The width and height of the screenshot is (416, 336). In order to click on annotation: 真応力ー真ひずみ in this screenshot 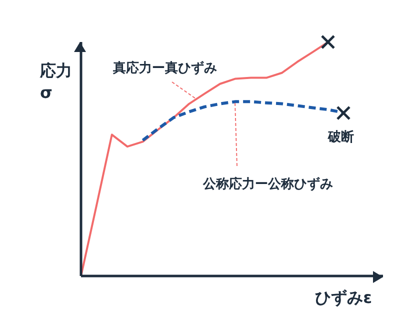, I will do `click(164, 68)`.